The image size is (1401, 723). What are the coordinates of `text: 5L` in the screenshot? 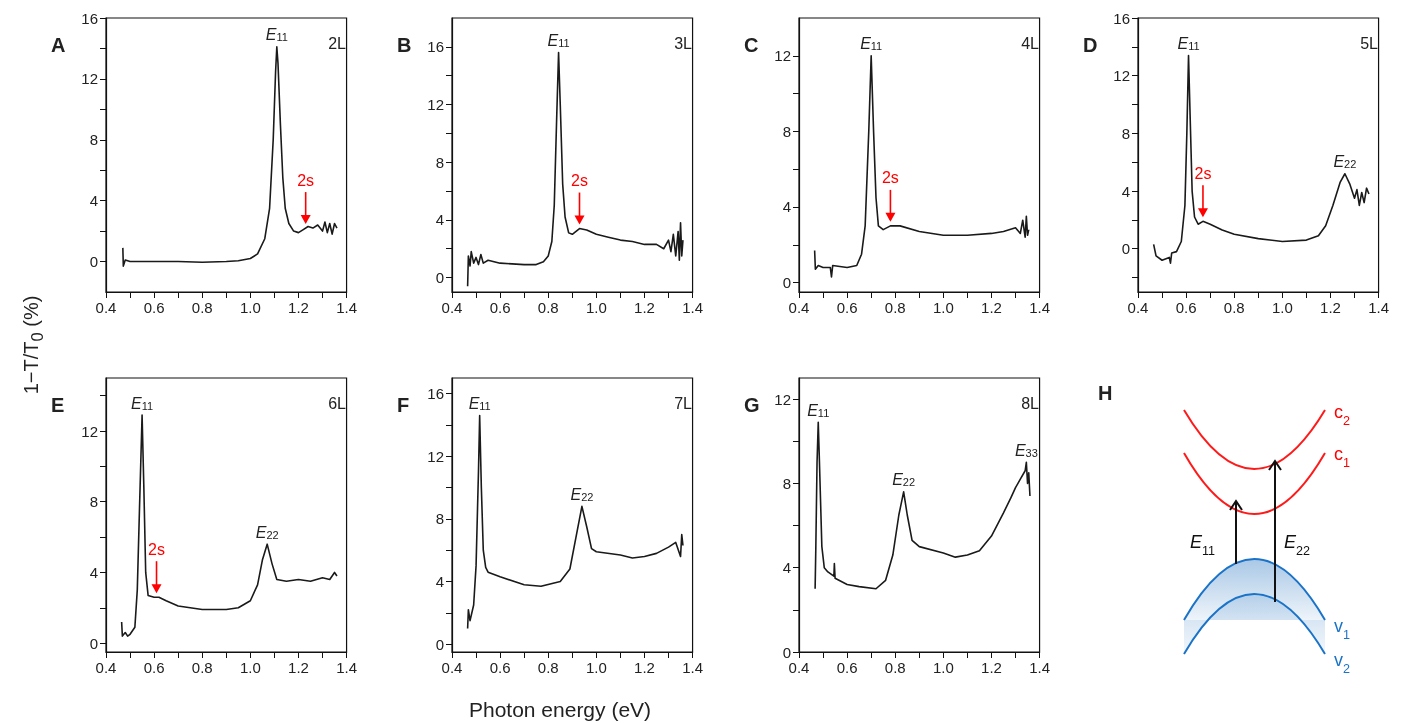 It's located at (1369, 43).